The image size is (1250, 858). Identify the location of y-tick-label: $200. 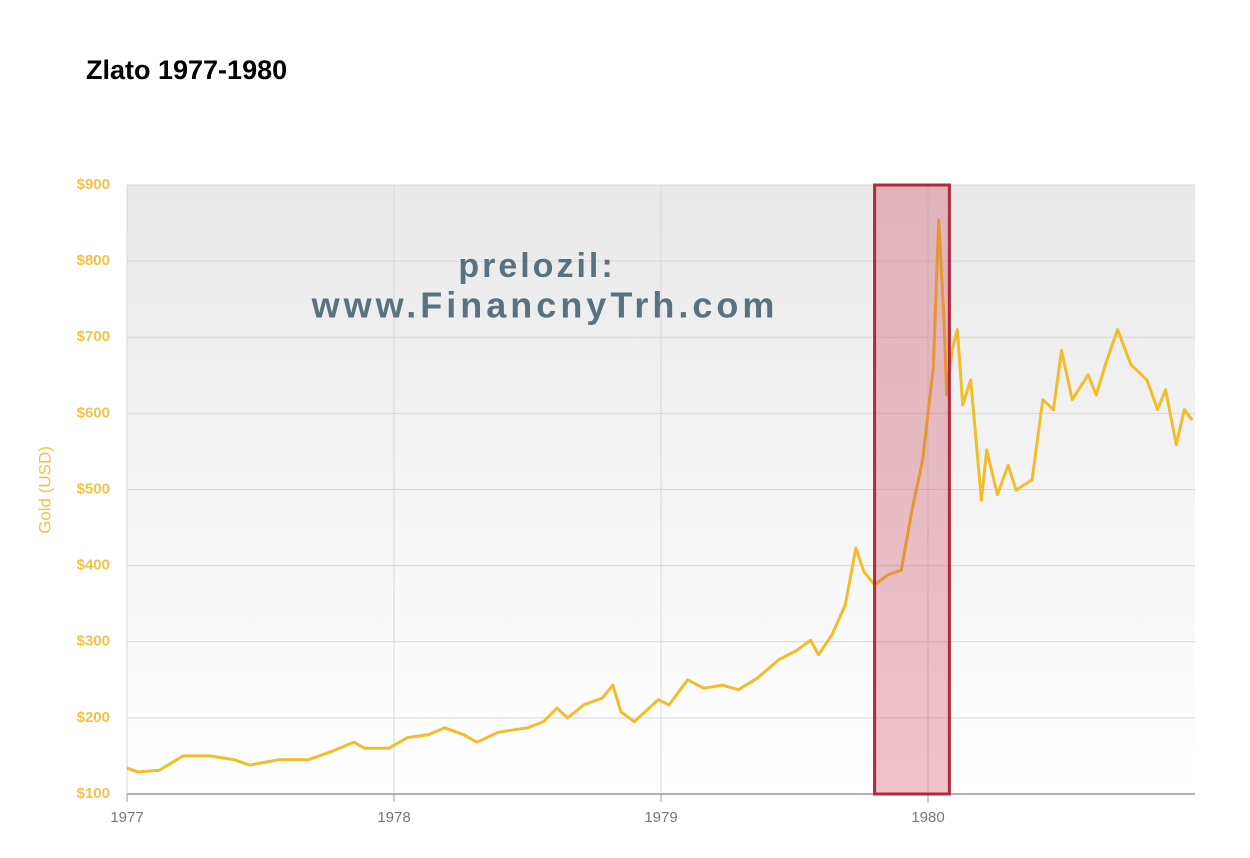
(93, 717).